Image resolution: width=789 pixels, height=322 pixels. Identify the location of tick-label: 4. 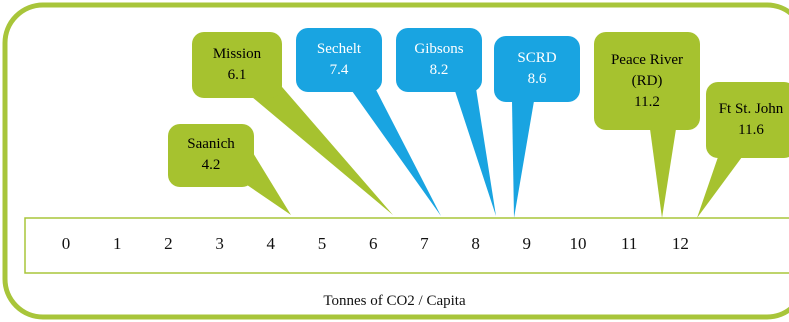
(271, 243).